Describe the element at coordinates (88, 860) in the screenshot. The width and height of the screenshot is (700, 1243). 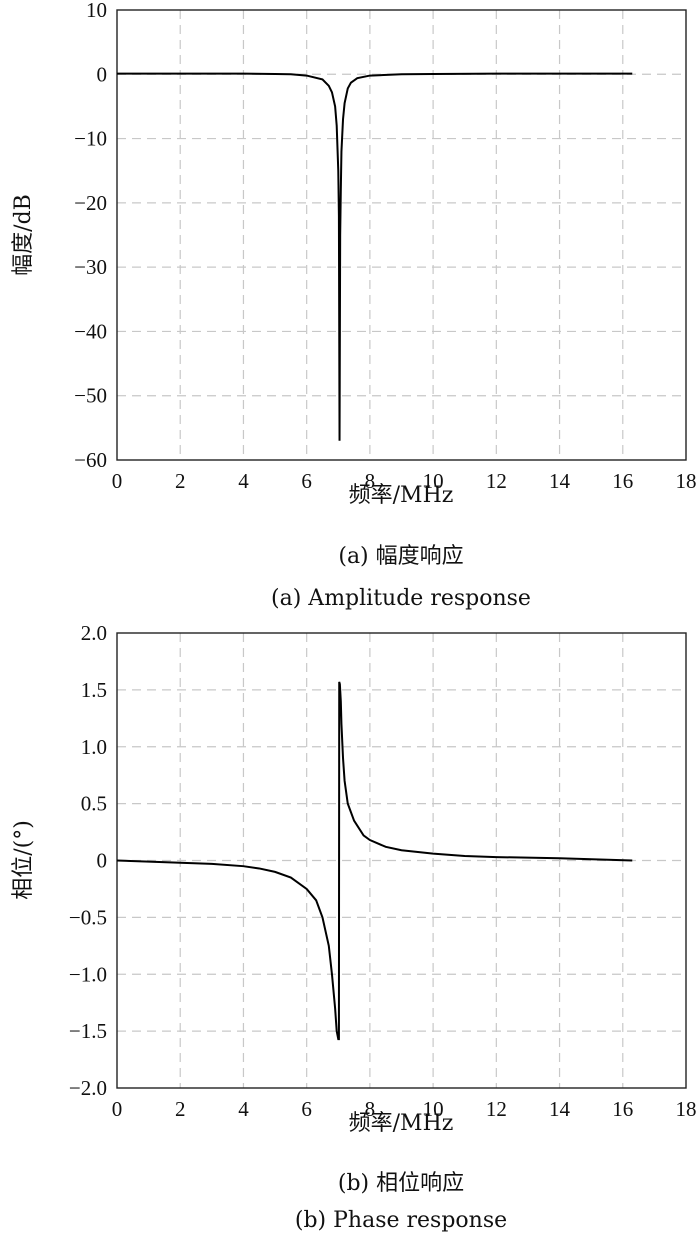
I see `y-tick-labels: 2.0 1.5 1.0 0.5 0 −0.5 −1.0 −1.5 −2.0` at that location.